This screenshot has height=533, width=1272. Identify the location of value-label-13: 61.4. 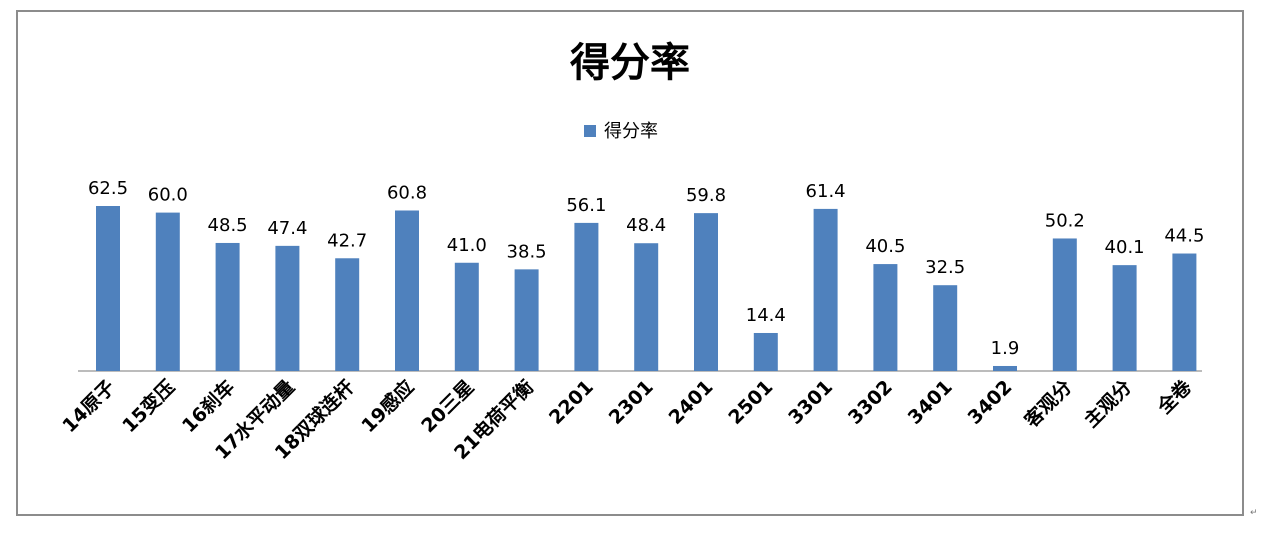
(826, 191).